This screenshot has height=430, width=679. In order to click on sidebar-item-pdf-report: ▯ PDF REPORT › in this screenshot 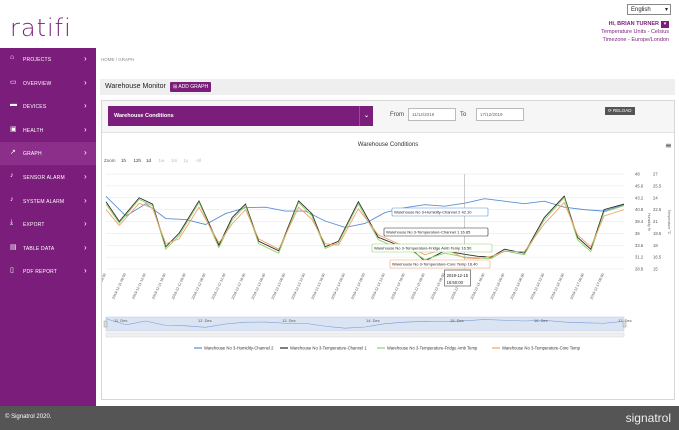, I will do `click(48, 271)`.